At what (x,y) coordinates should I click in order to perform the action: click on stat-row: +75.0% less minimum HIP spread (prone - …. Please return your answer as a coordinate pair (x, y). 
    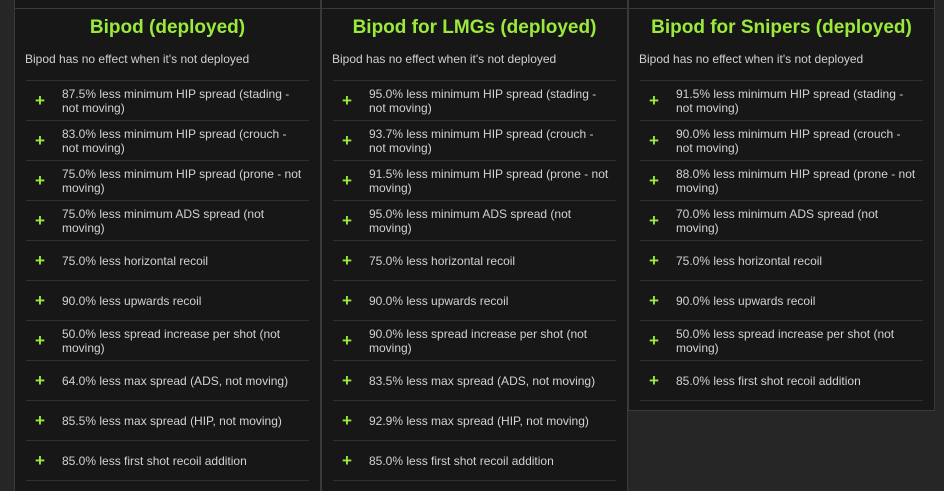
    Looking at the image, I should click on (167, 181).